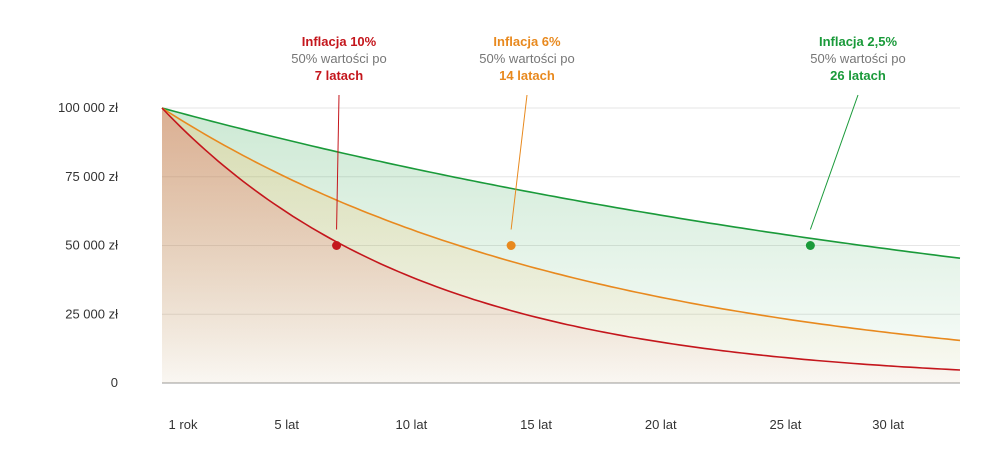  I want to click on annotation-value: 14 latach, so click(527, 75).